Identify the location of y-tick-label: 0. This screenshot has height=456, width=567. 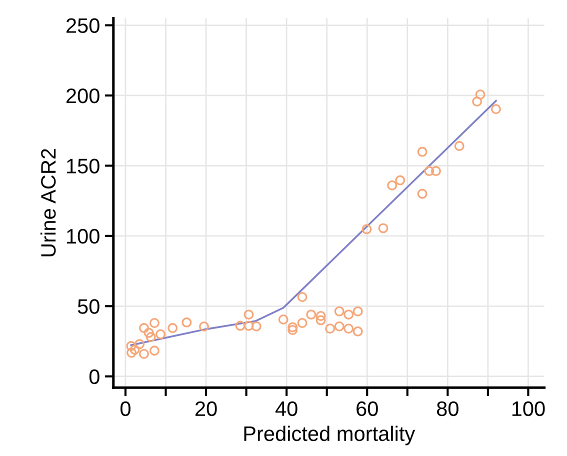
(94, 376).